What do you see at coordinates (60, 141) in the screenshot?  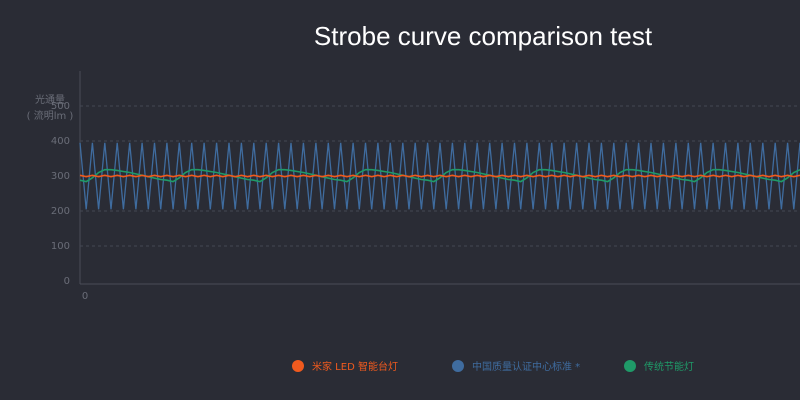 I see `y-tick-label: 400` at bounding box center [60, 141].